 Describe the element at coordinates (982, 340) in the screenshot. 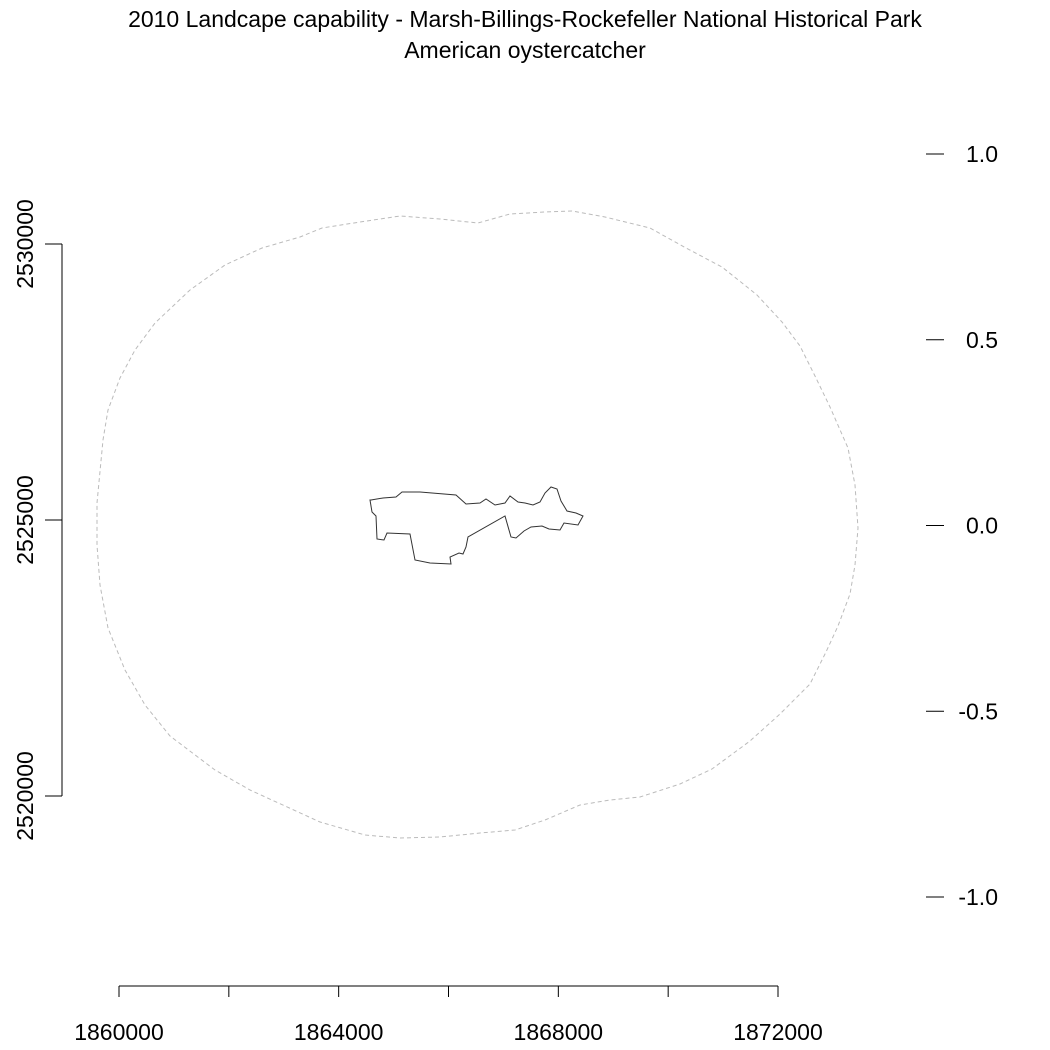

I see `legend-scale-label: 0.5` at that location.